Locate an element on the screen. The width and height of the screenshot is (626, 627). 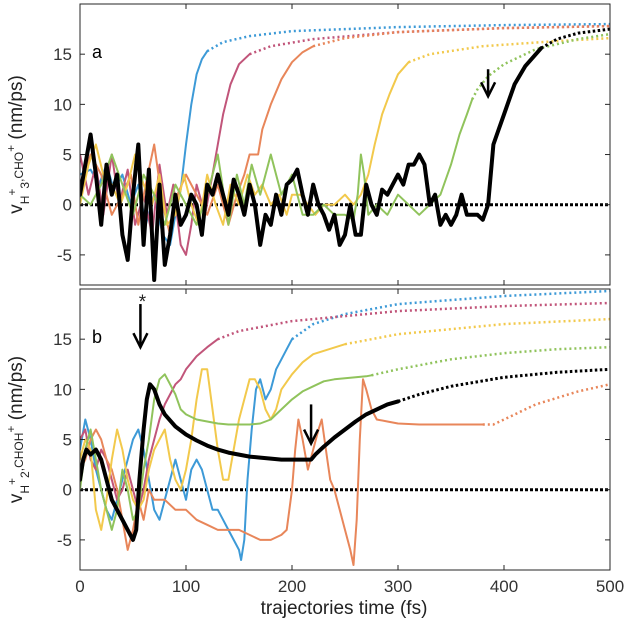
panel-label: b is located at coordinates (97, 337).